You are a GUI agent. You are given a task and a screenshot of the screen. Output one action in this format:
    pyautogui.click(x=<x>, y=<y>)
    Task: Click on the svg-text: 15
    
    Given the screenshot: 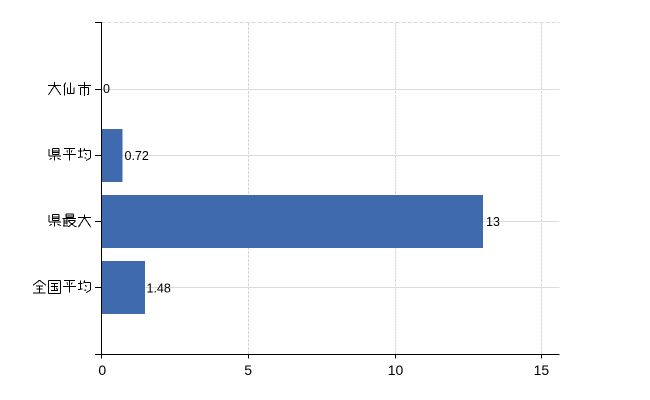 What is the action you would take?
    pyautogui.click(x=542, y=370)
    